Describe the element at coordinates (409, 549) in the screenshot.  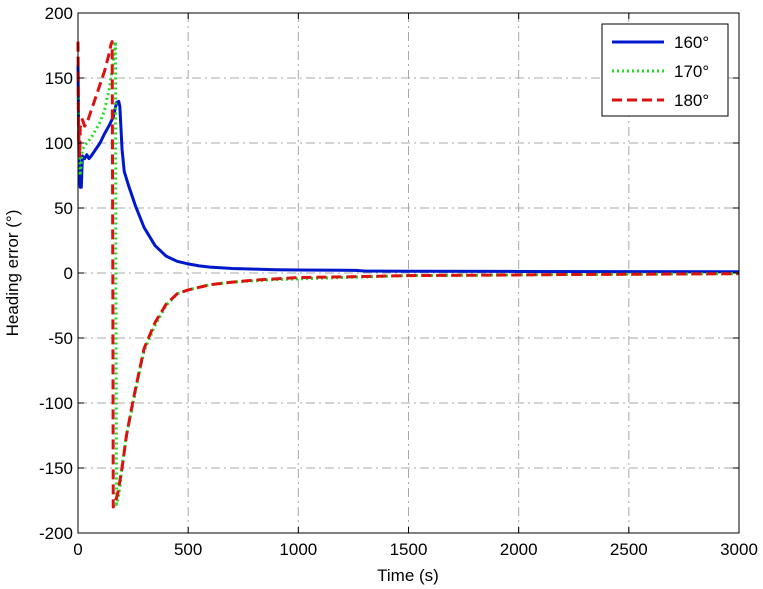
I see `x-tick-label: 1500` at that location.